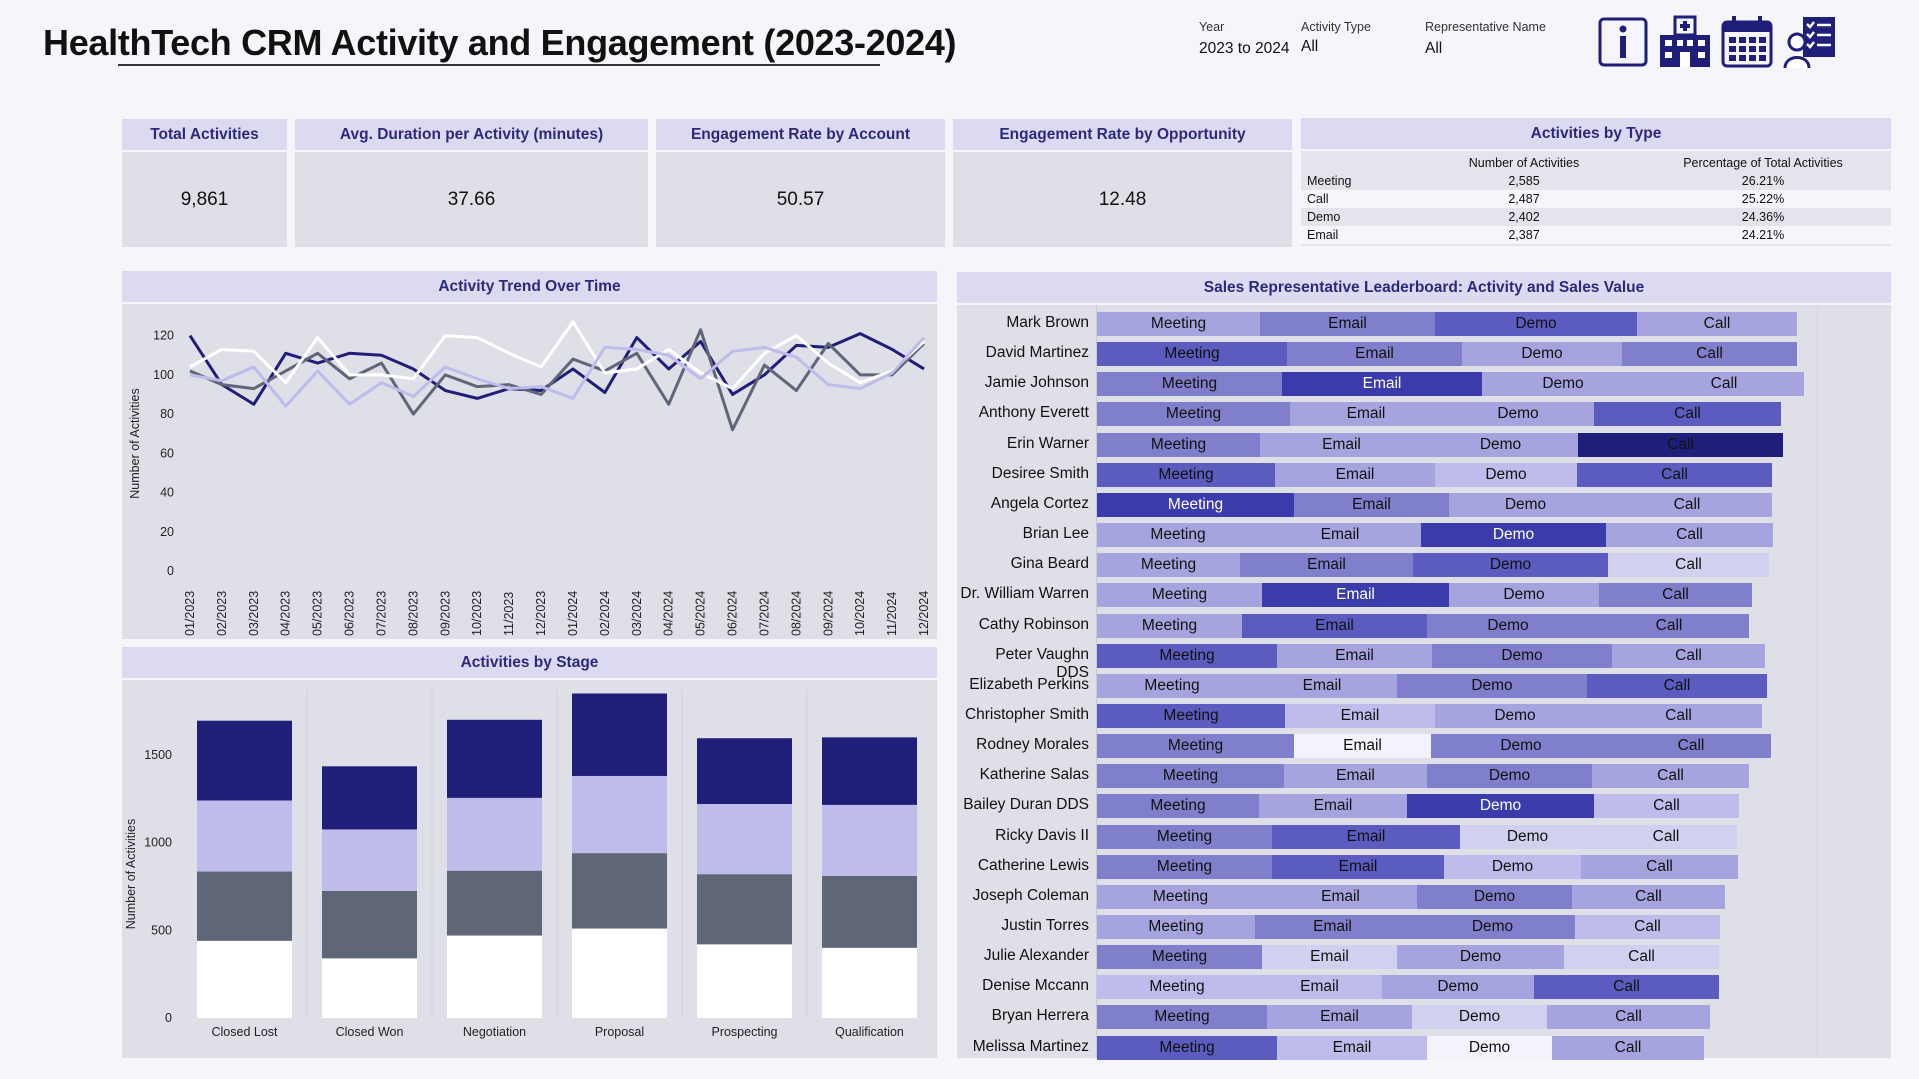  I want to click on hospital-icon, so click(1685, 42).